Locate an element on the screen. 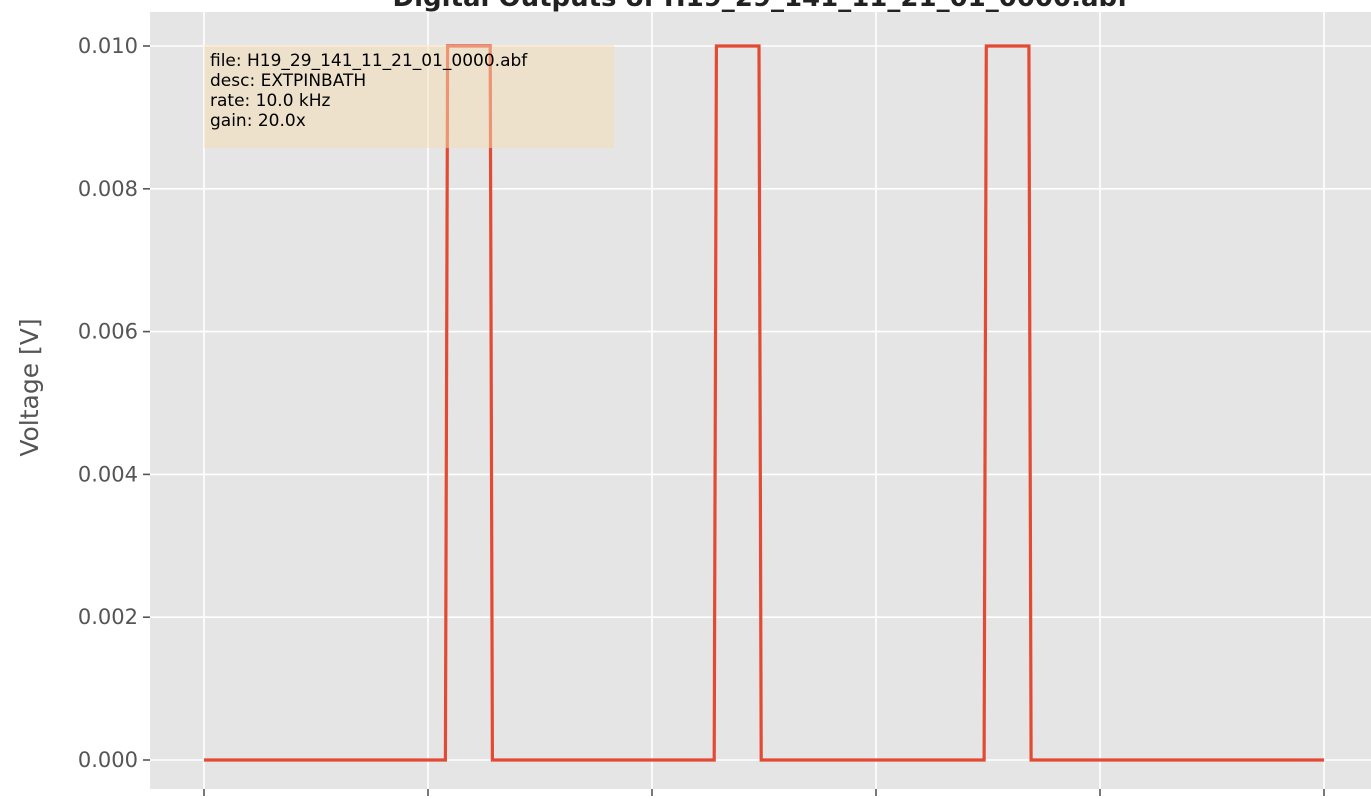 The width and height of the screenshot is (1371, 799). info-box-line: gain: 20.0x is located at coordinates (258, 121).